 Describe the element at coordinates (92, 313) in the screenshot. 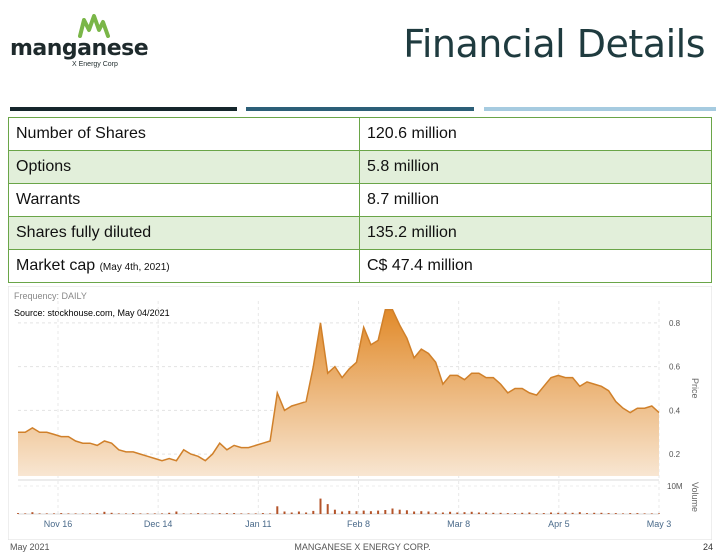

I see `chart-source-label: Source: stockhouse.com, May 04/2021` at that location.